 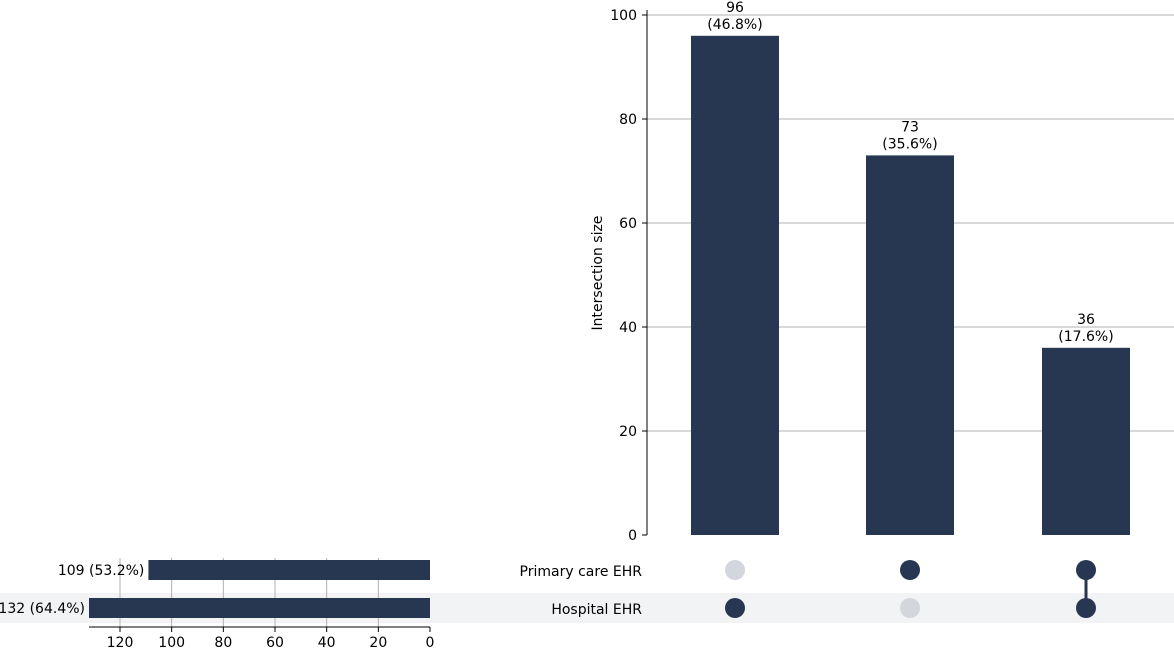 I want to click on bar-percent-label: (35.6%), so click(x=909, y=144).